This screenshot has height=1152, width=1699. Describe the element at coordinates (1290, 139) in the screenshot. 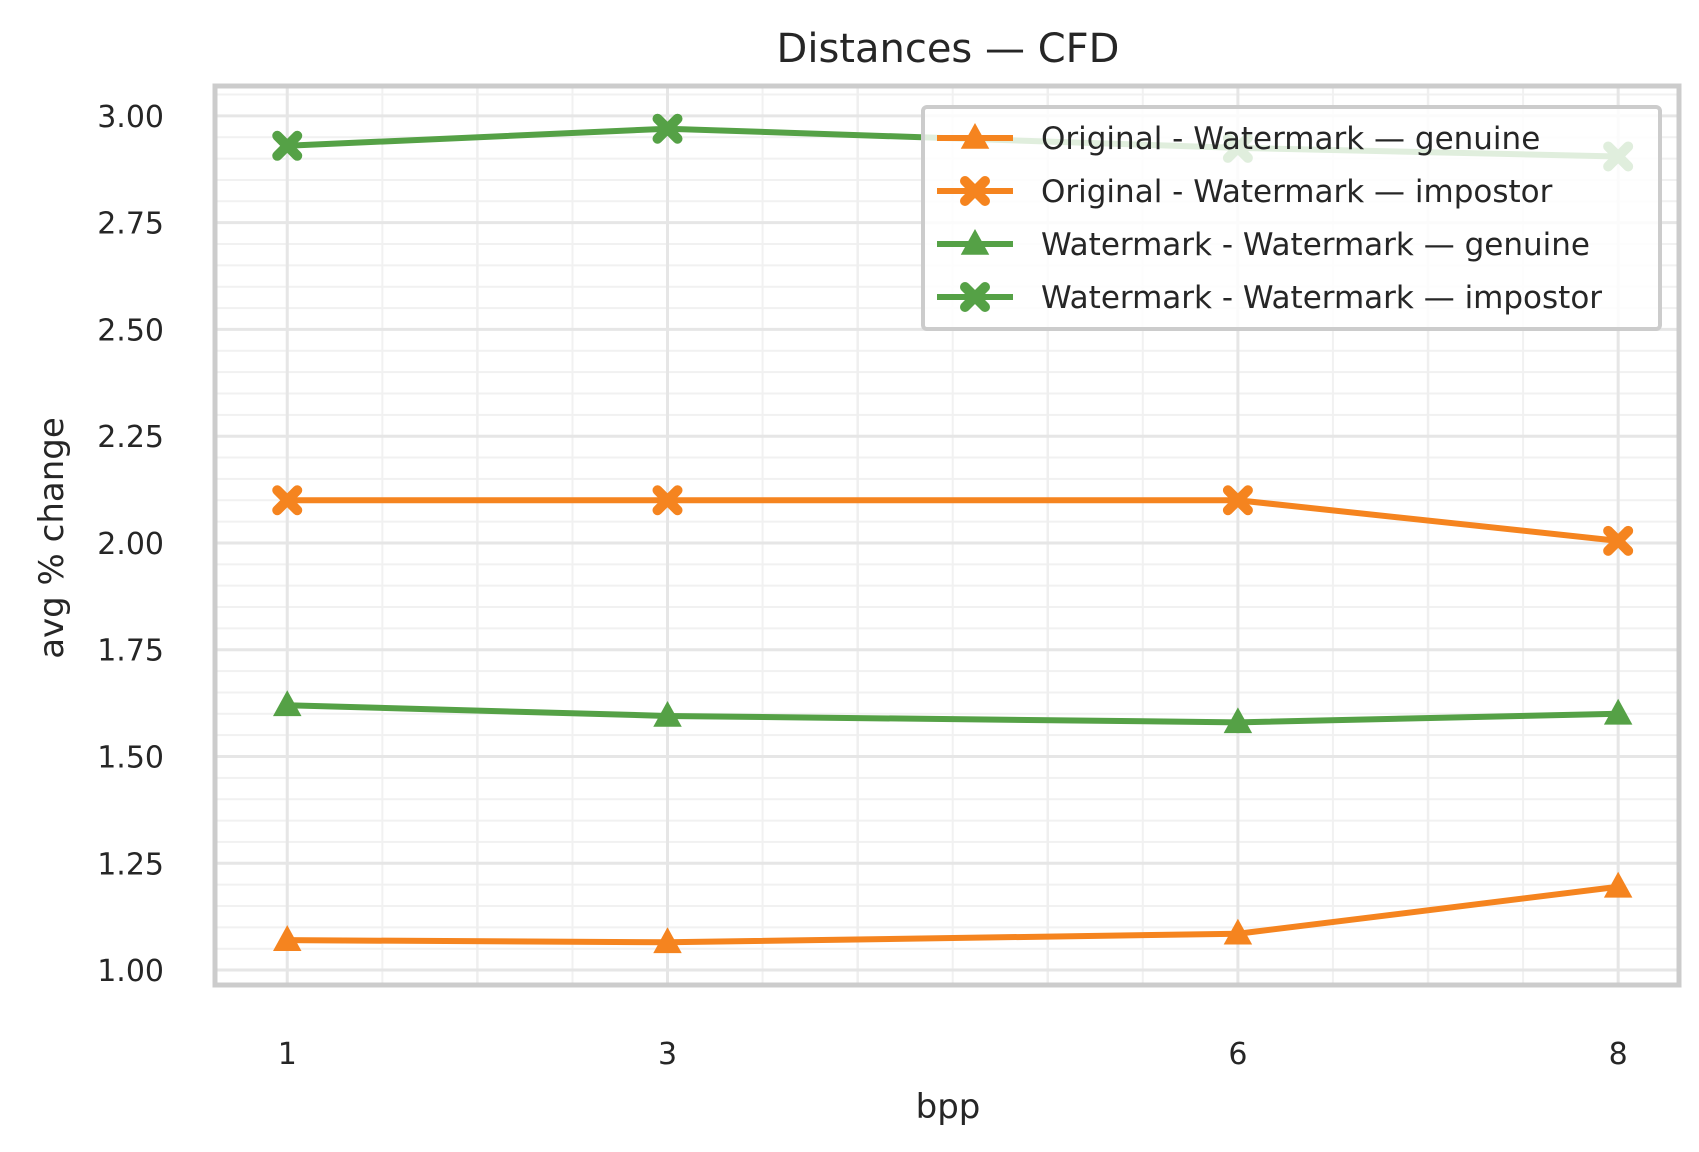

I see `legend-label: Original - Watermark — genuine` at that location.